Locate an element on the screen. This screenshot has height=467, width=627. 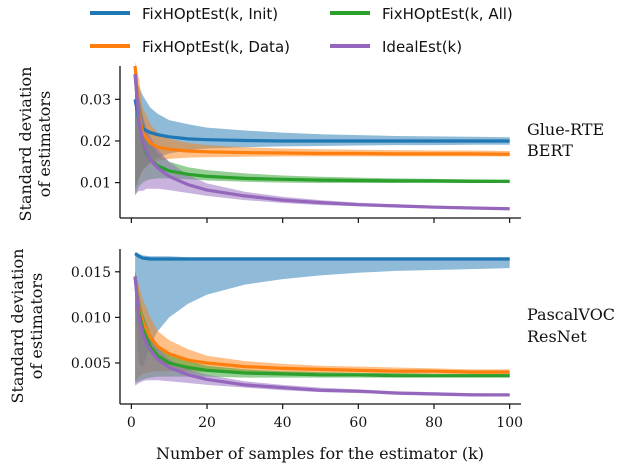
legend-label-fixhoptest-k-init: FixHOptEst(k, Init) is located at coordinates (210, 14).